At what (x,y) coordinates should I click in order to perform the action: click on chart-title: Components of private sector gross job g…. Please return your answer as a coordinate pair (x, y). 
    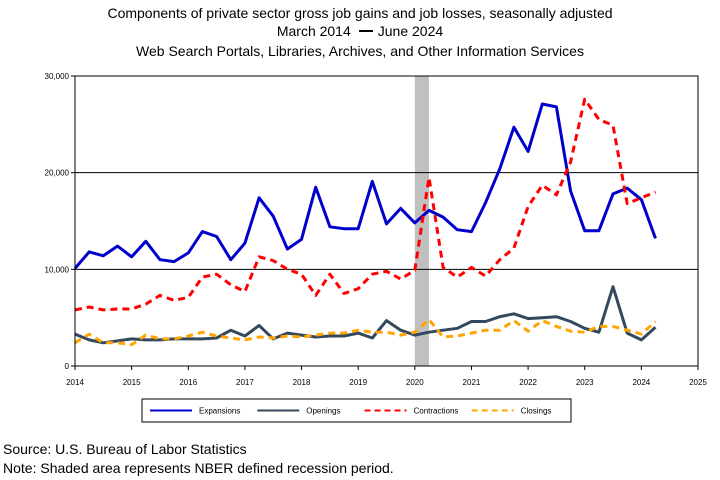
    Looking at the image, I should click on (360, 13).